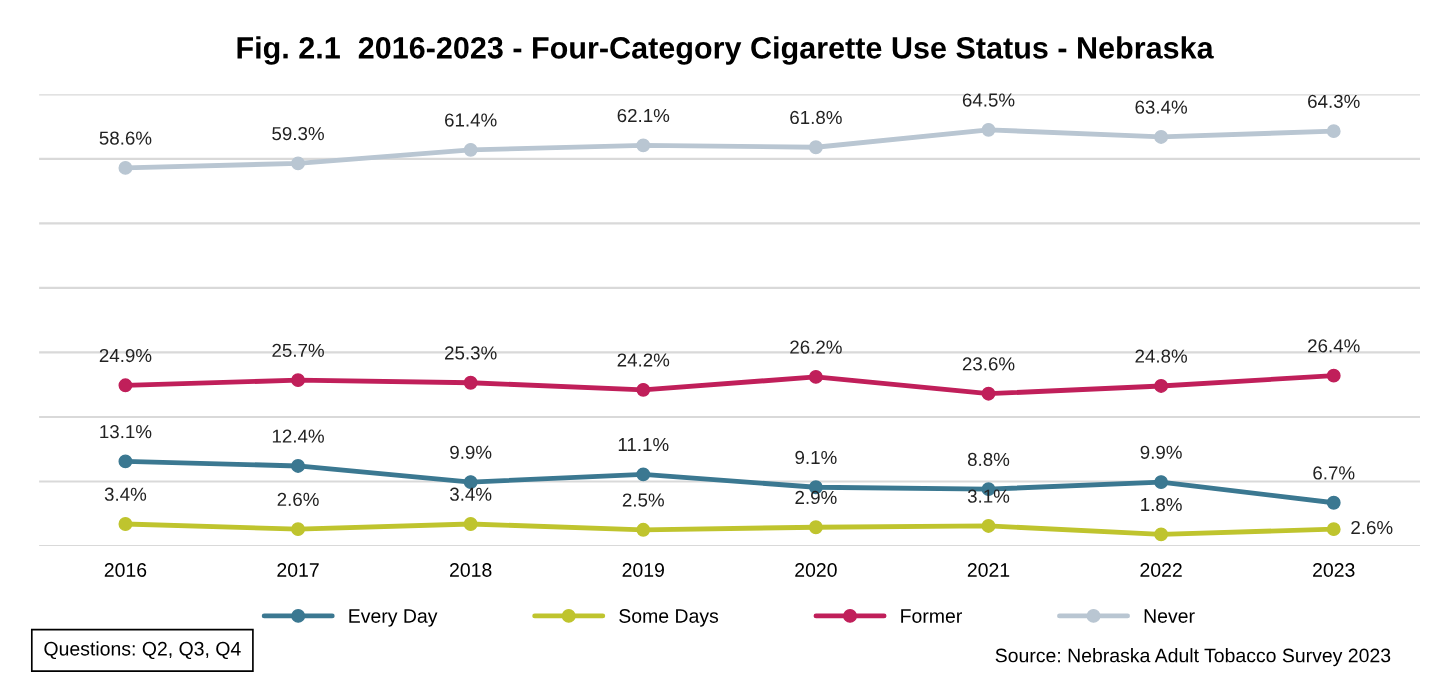  What do you see at coordinates (816, 457) in the screenshot?
I see `data-label: 9.1%` at bounding box center [816, 457].